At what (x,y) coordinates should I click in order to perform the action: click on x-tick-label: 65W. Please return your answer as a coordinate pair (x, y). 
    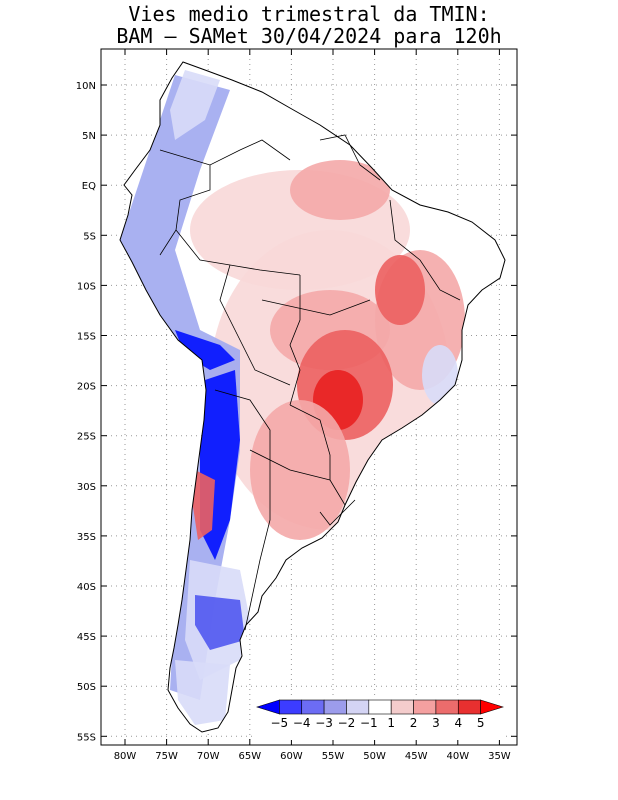
    Looking at the image, I should click on (249, 756).